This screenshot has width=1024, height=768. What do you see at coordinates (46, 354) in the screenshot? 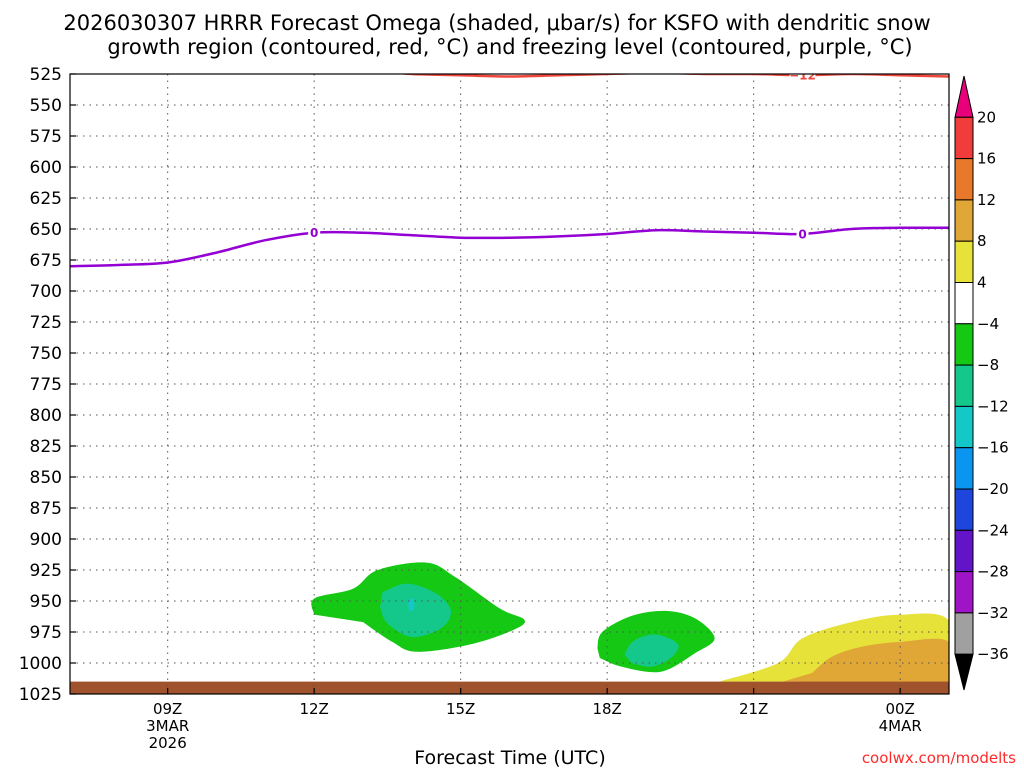
I see `y-tick-label: 750` at bounding box center [46, 354].